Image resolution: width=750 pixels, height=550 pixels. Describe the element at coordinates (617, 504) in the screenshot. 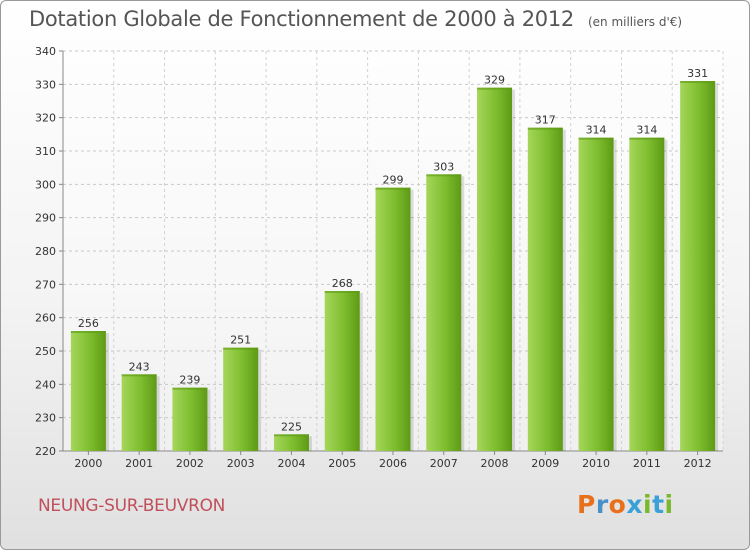

I see `logo-letter: o` at that location.